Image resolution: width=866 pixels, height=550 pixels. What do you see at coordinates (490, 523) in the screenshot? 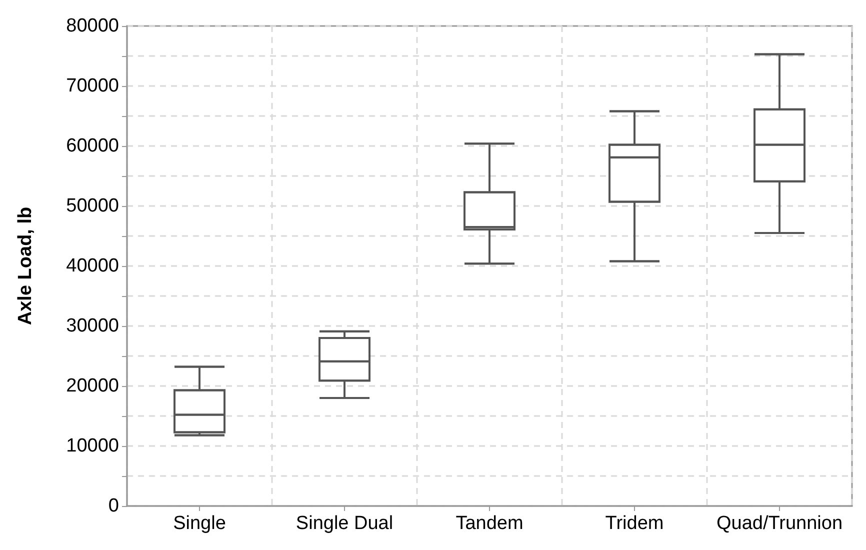
I see `x-tick-label: Tandem` at bounding box center [490, 523].